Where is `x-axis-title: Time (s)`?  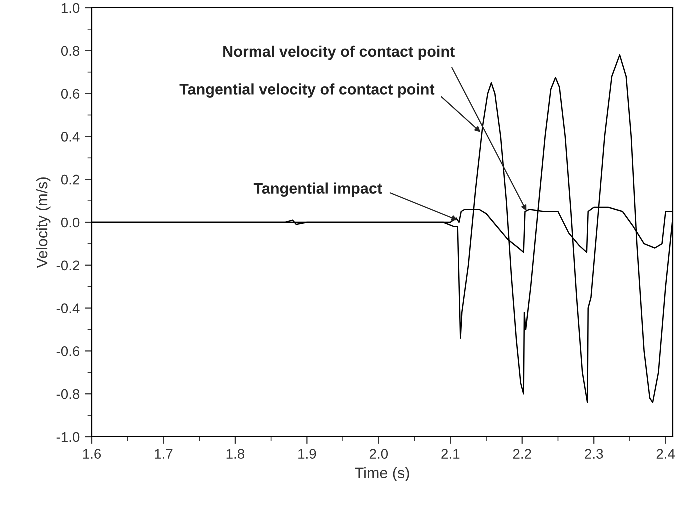 x-axis-title: Time (s) is located at coordinates (382, 474).